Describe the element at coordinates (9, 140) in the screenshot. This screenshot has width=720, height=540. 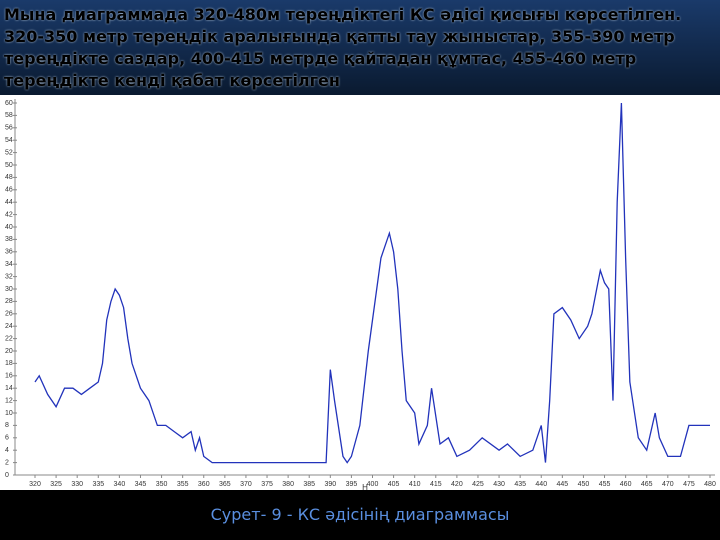
I see `y-tick-label: 54` at that location.